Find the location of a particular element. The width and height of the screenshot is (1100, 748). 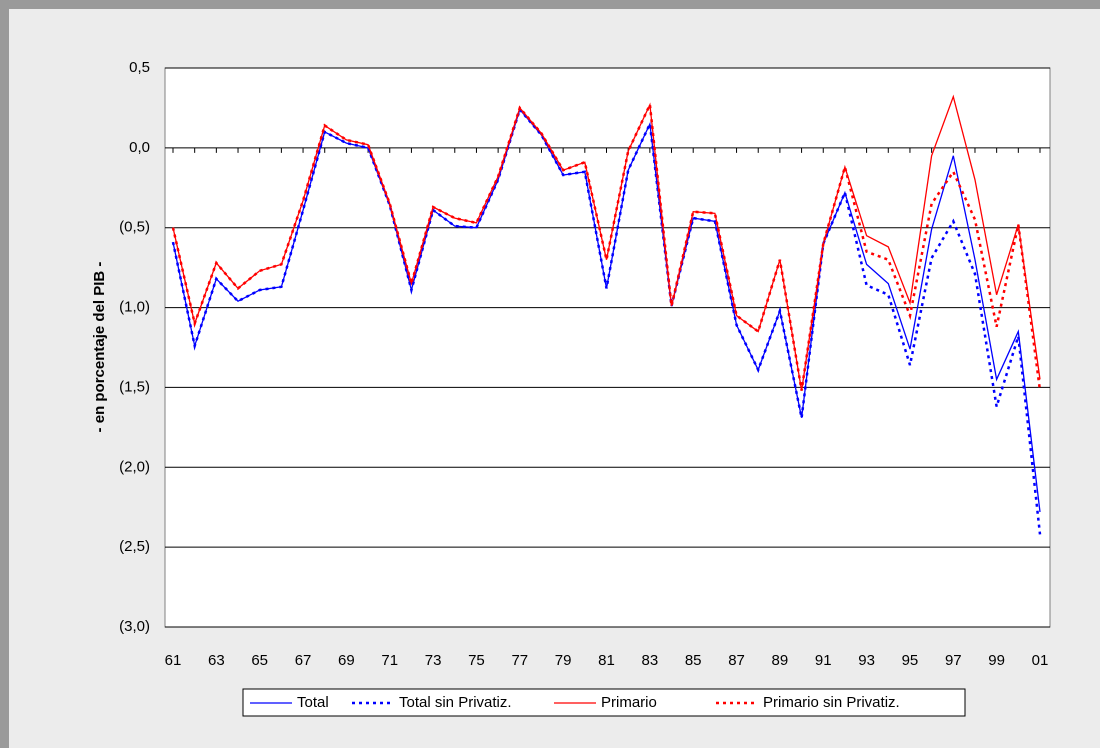

x-tick-label: 65 is located at coordinates (259, 660).